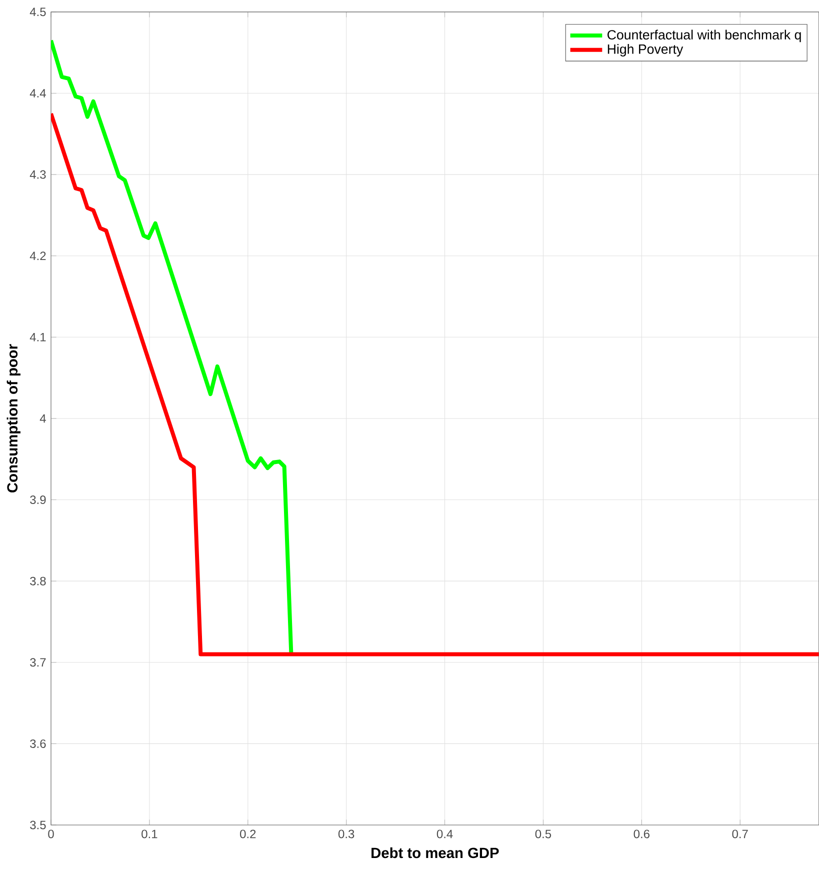 The width and height of the screenshot is (819, 869). I want to click on y-tick-label: 4.1, so click(38, 337).